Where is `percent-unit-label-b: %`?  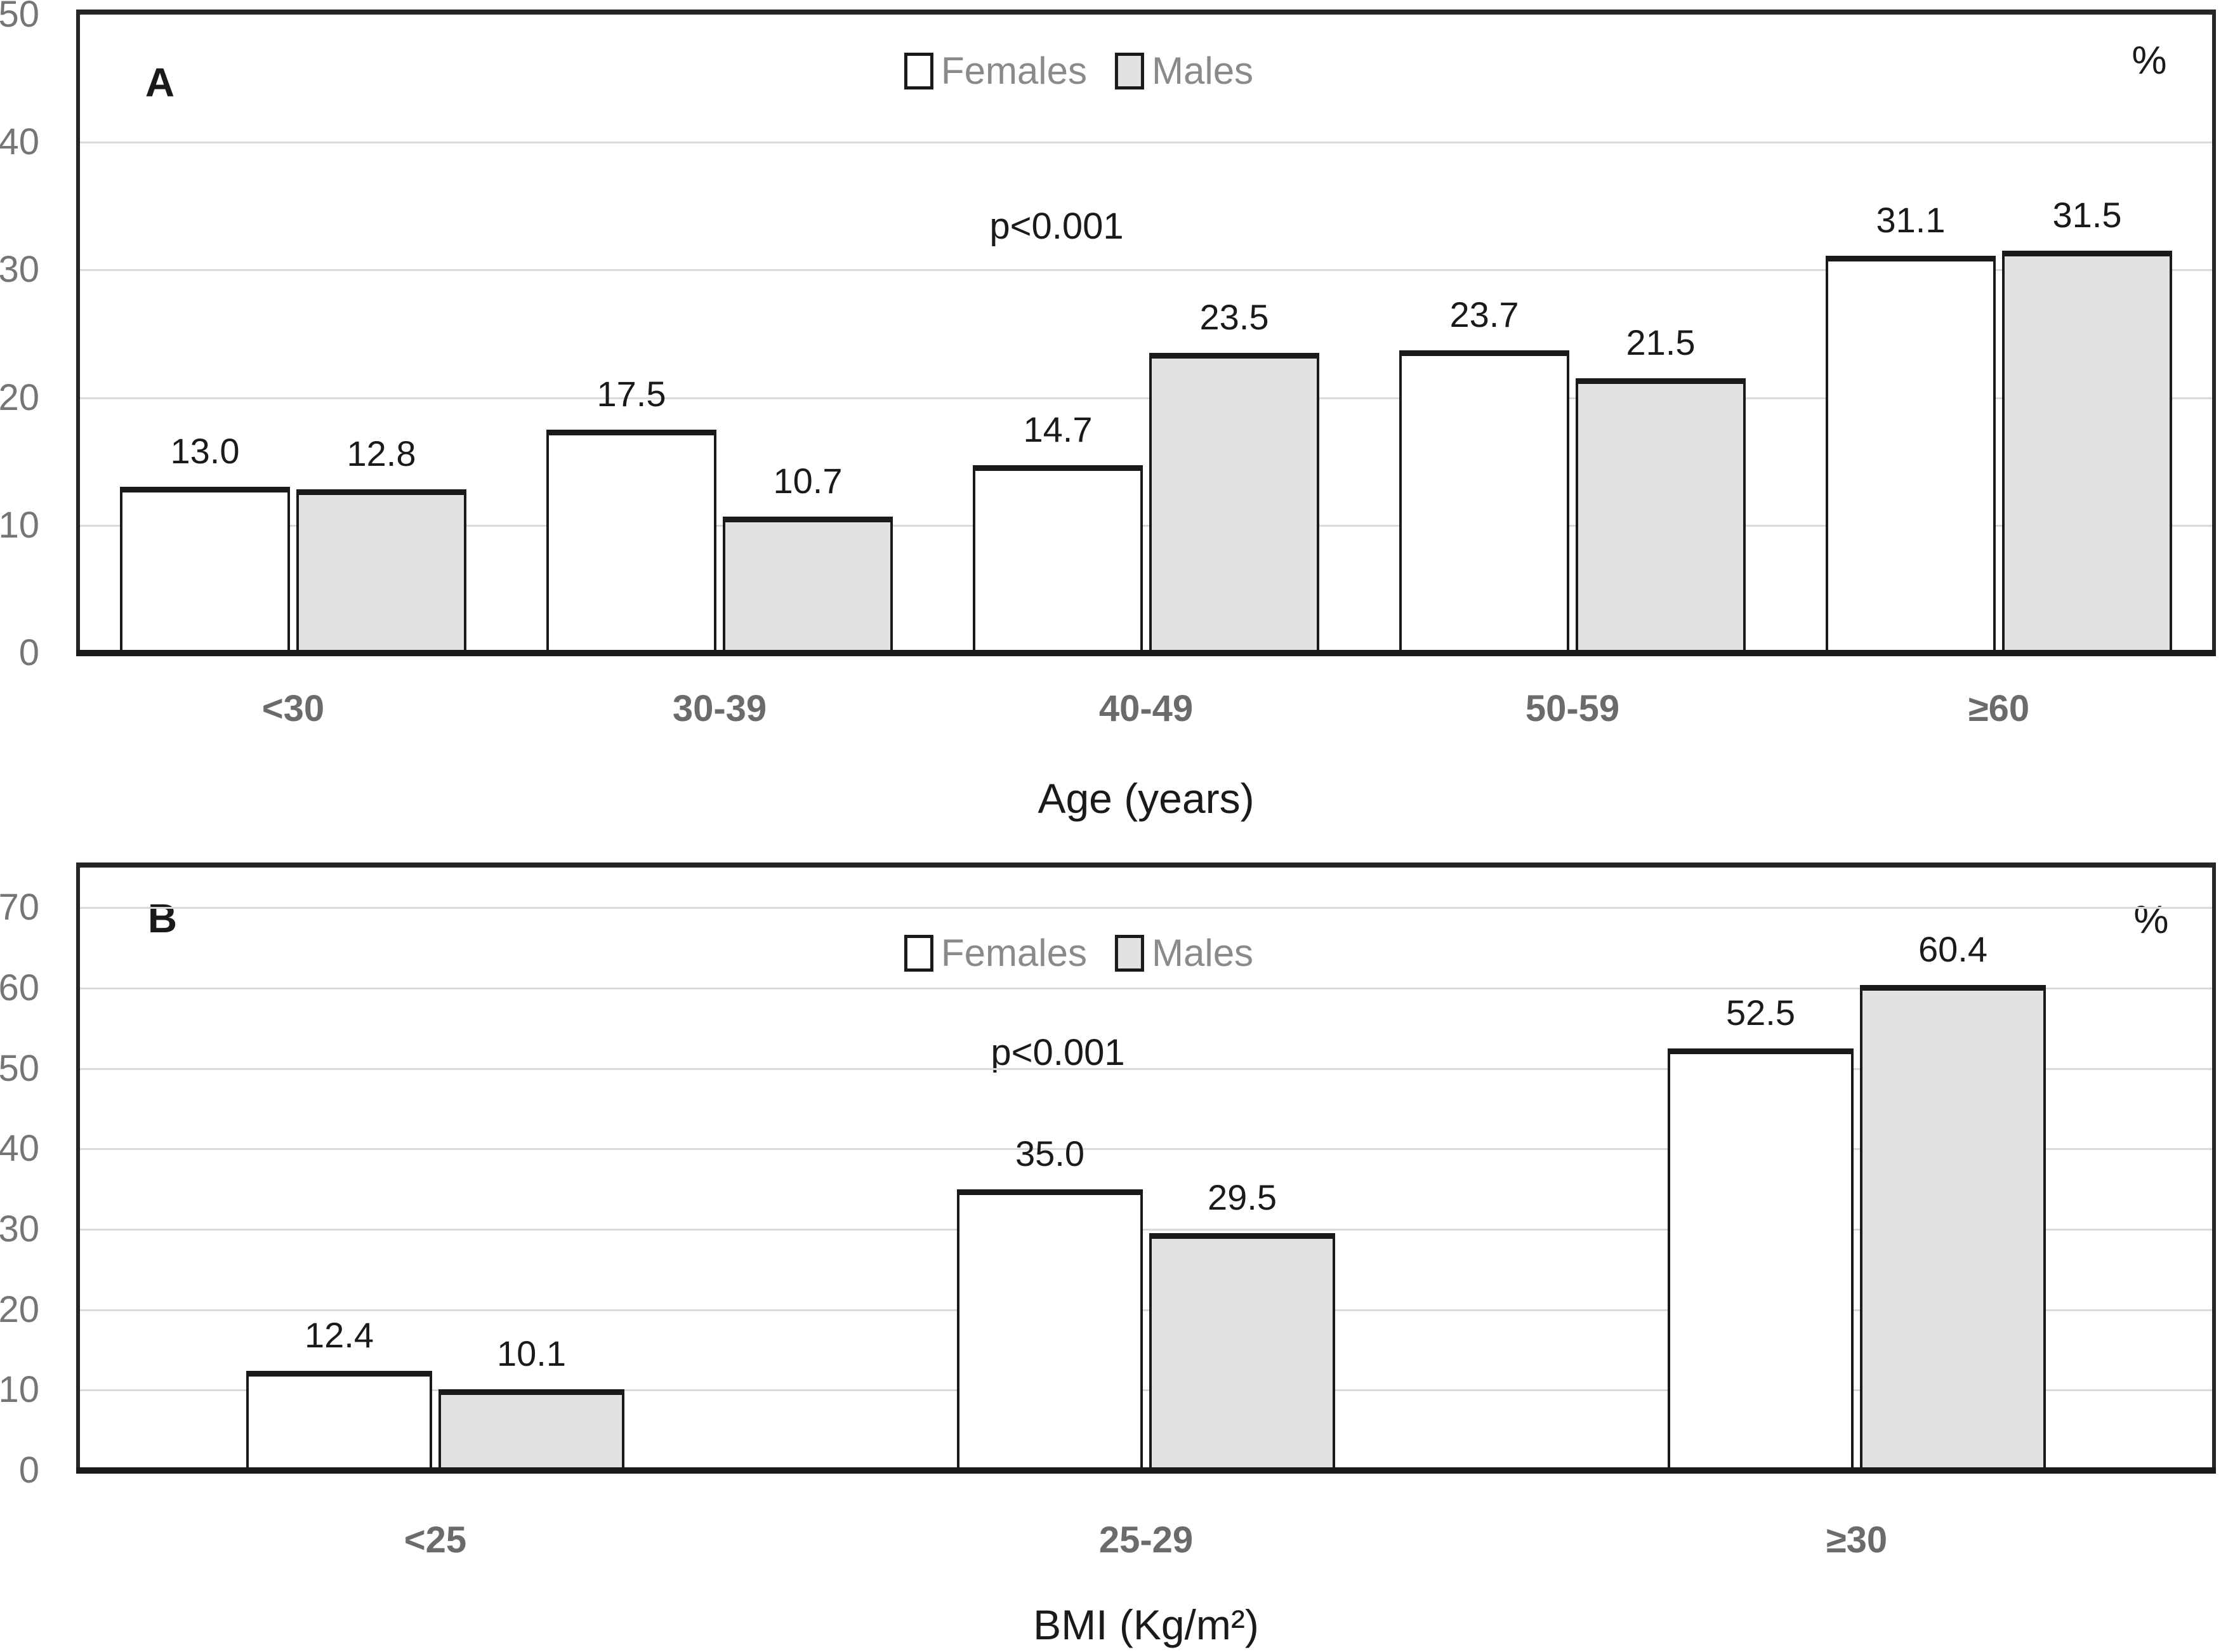
percent-unit-label-b: % is located at coordinates (2151, 920).